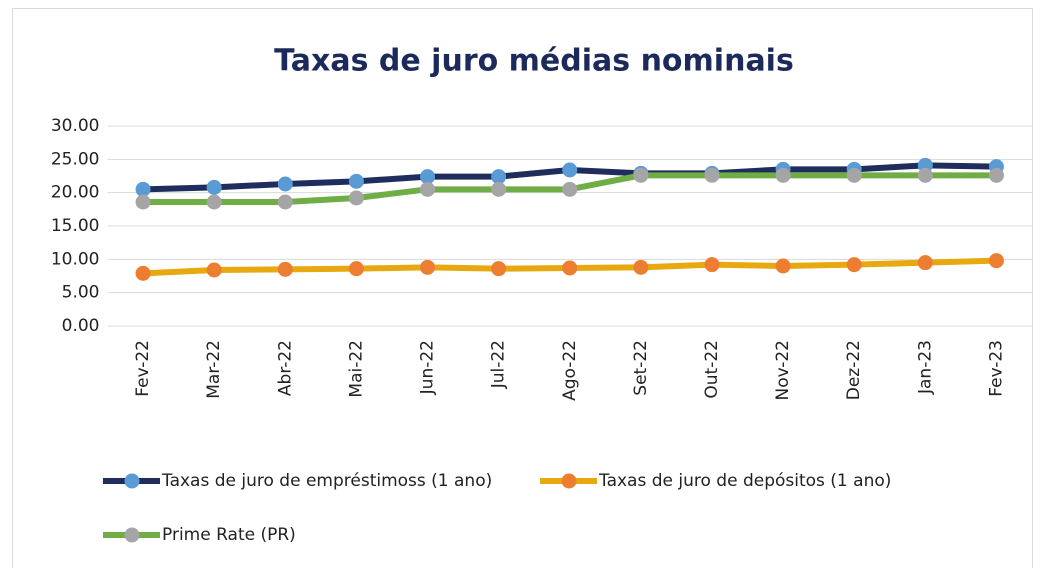  Describe the element at coordinates (356, 369) in the screenshot. I see `x-tick-label: Mai-22` at that location.